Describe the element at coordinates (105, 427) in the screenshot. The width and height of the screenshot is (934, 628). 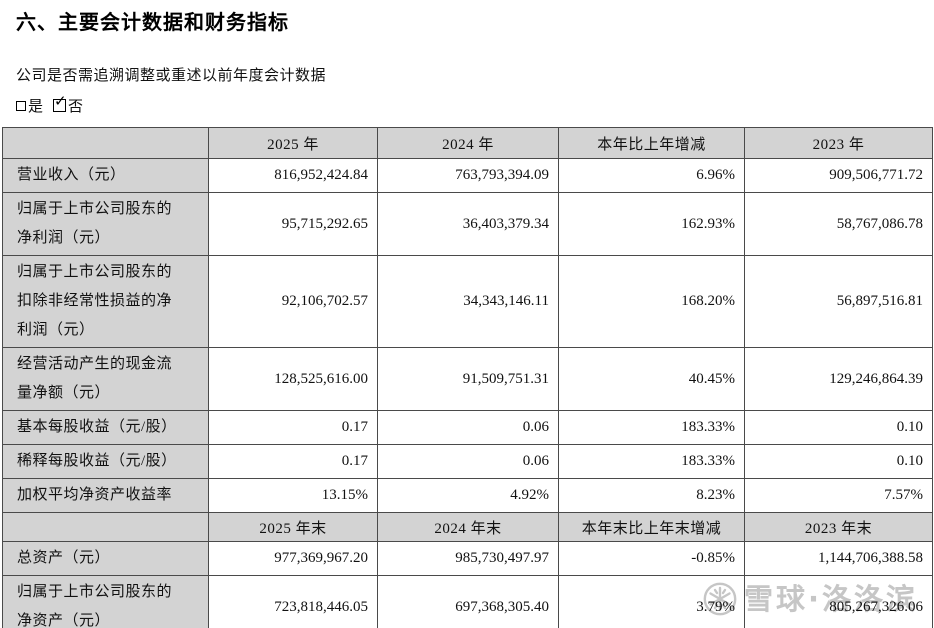
I see `row-label: 基本每股收益（元/股）` at that location.